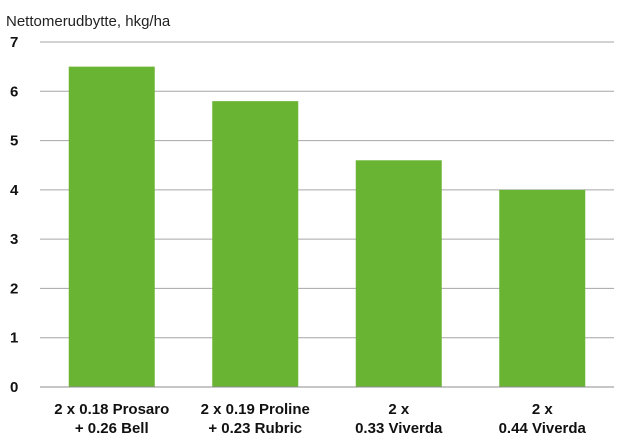 This screenshot has height=437, width=623. Describe the element at coordinates (14, 387) in the screenshot. I see `y-tick-label: 0` at that location.